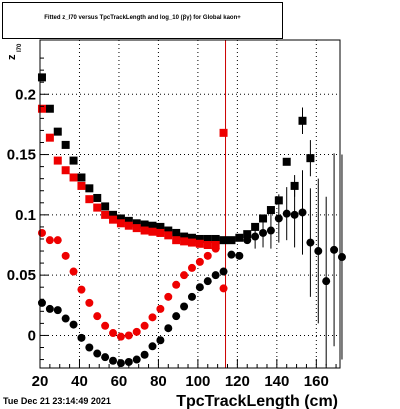 The width and height of the screenshot is (400, 409). Describe the element at coordinates (21, 275) in the screenshot. I see `y-tick-label: 0.05` at that location.